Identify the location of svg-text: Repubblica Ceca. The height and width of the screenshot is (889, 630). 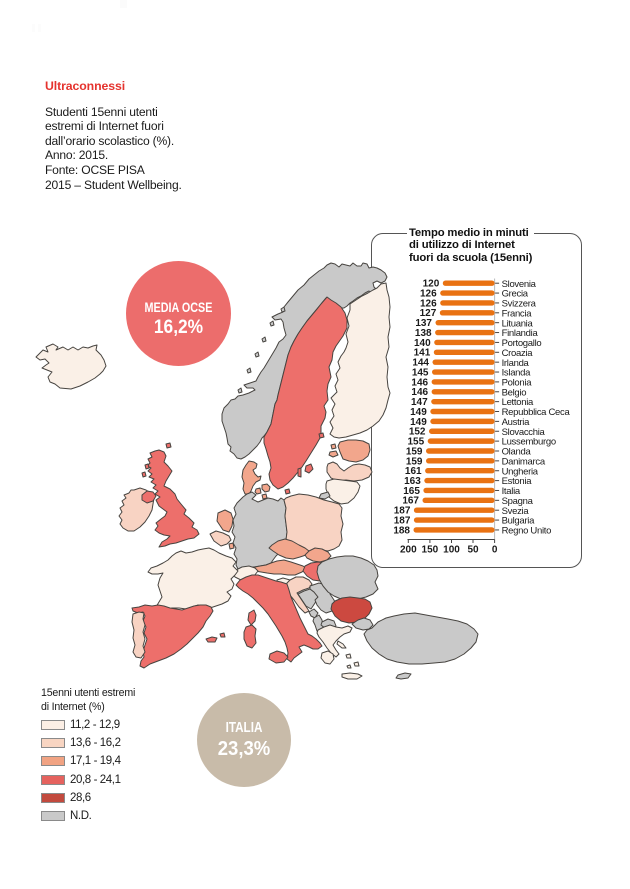
(536, 412).